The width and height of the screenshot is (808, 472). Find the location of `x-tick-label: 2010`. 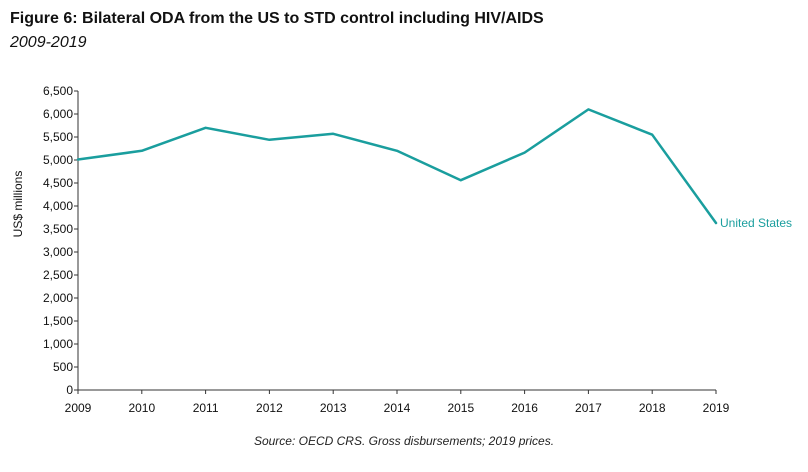

x-tick-label: 2010 is located at coordinates (141, 408).